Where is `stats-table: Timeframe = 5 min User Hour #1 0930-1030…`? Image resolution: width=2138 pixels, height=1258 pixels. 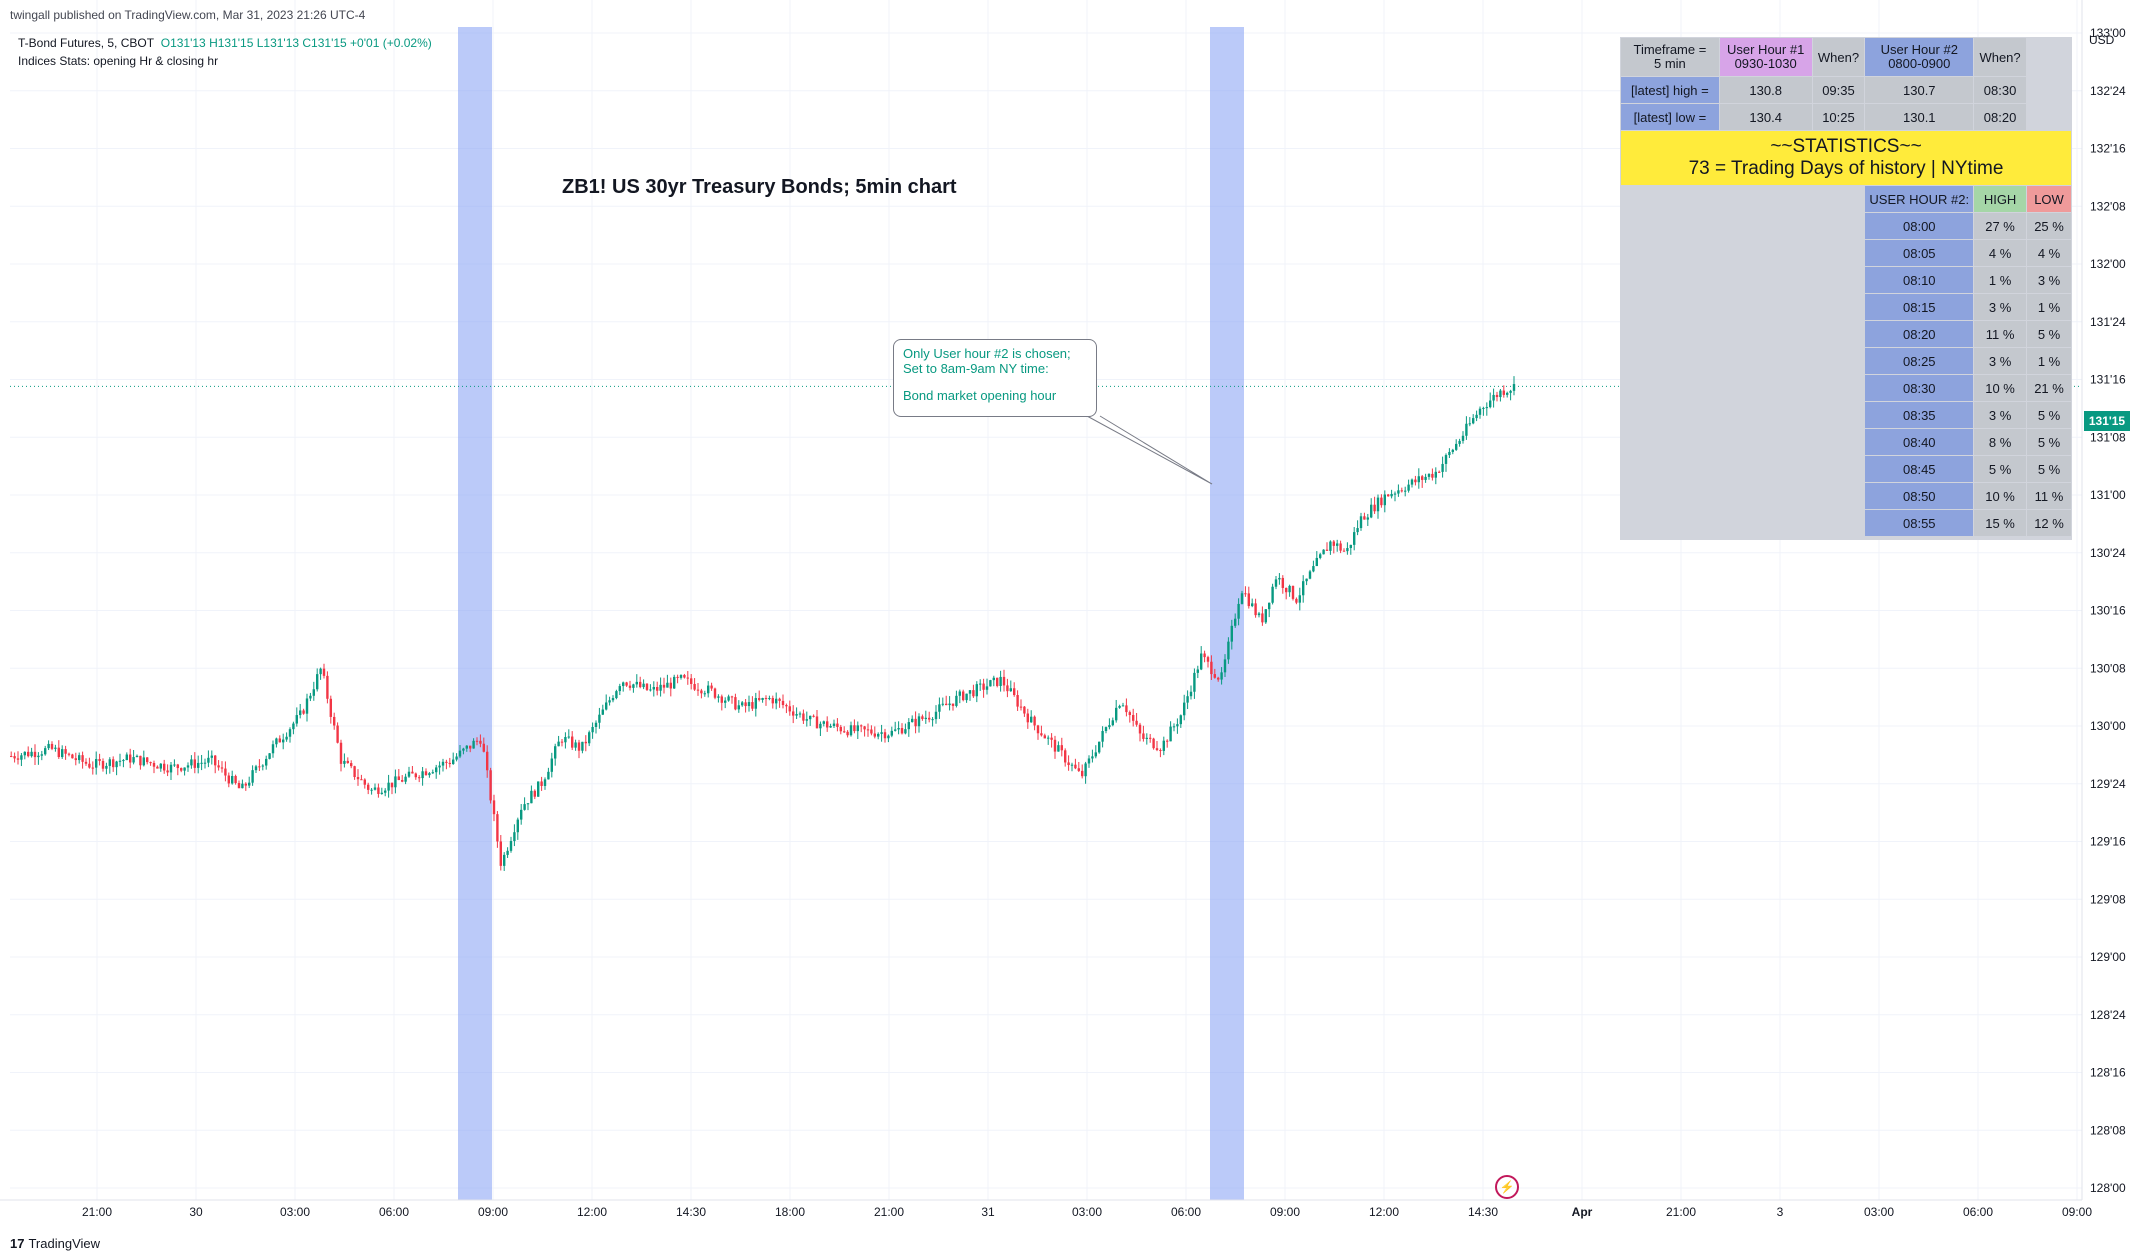 stats-table: Timeframe = 5 min User Hour #1 0930-1030… is located at coordinates (1846, 288).